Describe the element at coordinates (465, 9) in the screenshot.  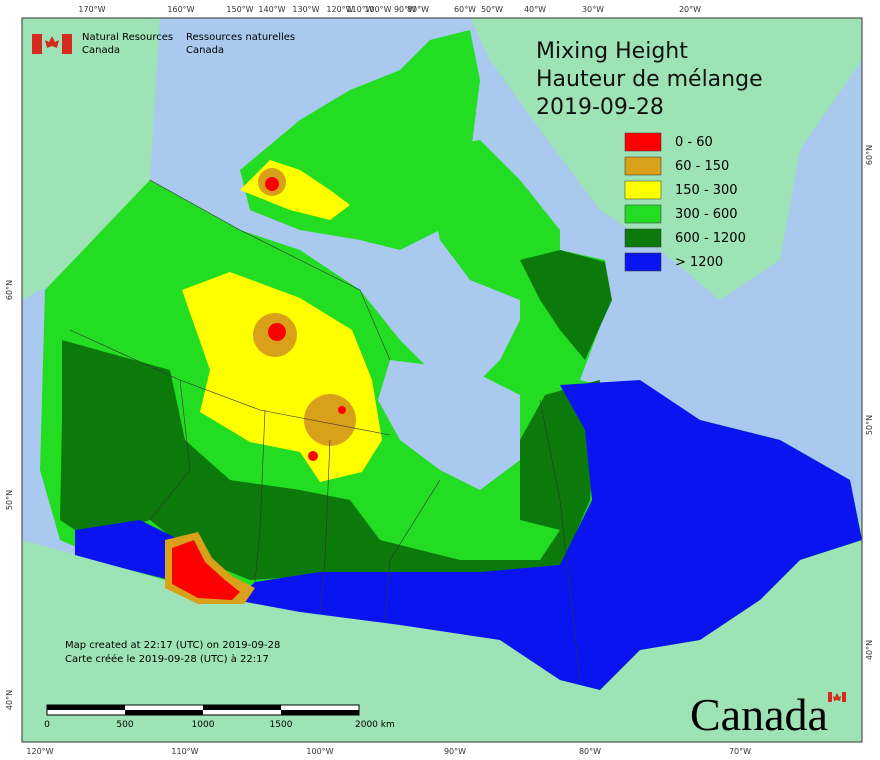
I see `longitude-label: 60°W` at that location.